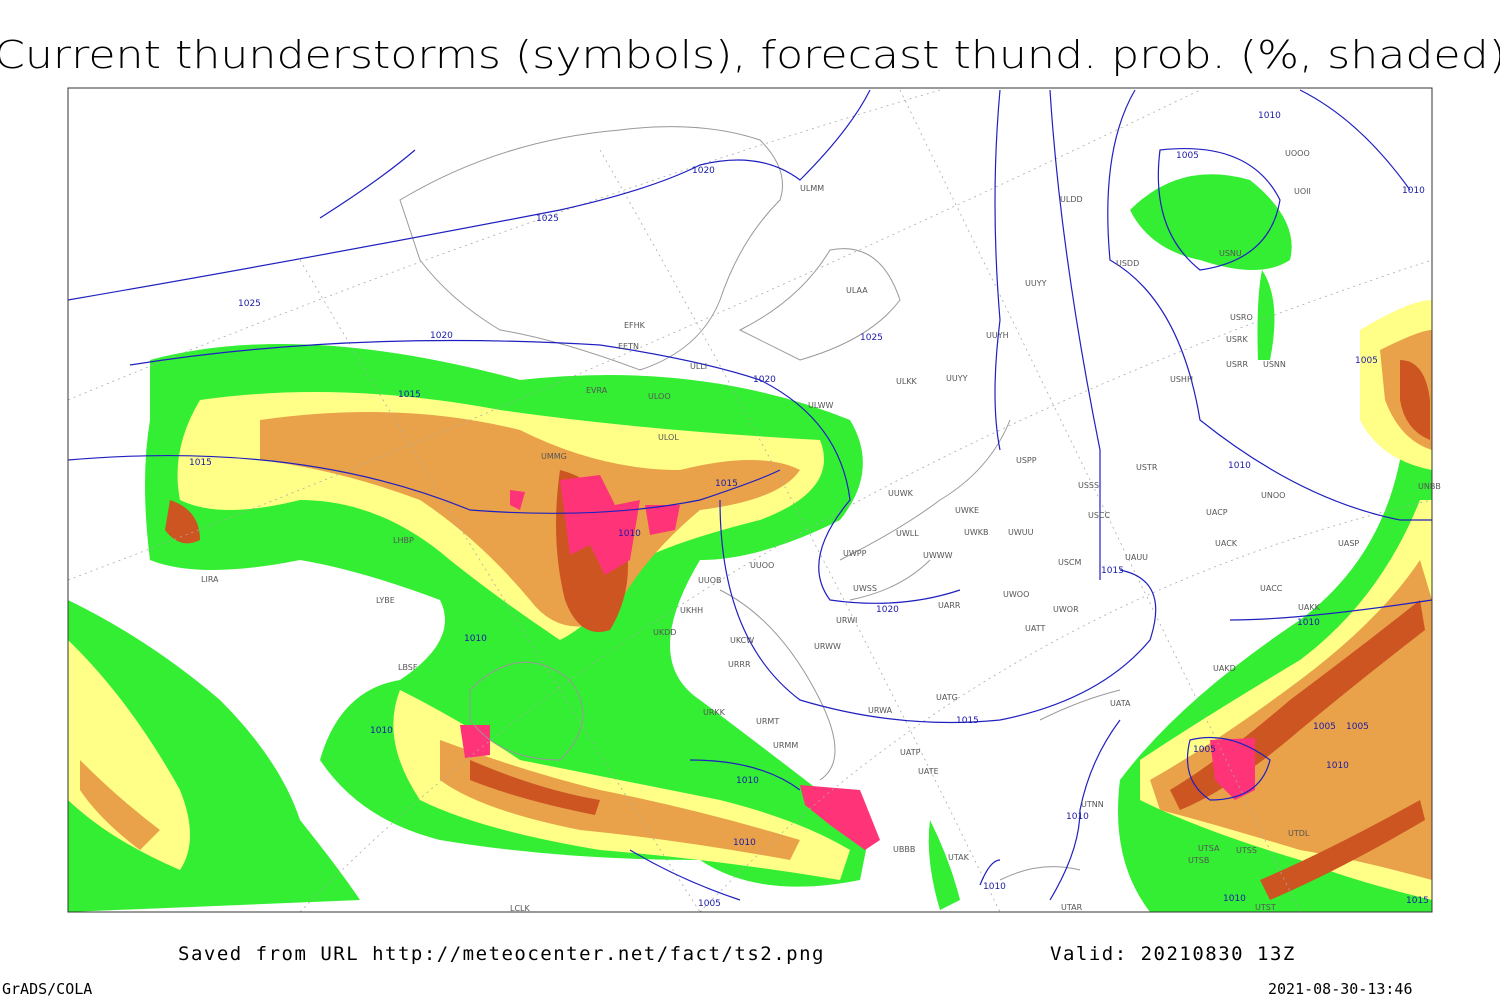  What do you see at coordinates (846, 620) in the screenshot?
I see `station-label: URWI` at bounding box center [846, 620].